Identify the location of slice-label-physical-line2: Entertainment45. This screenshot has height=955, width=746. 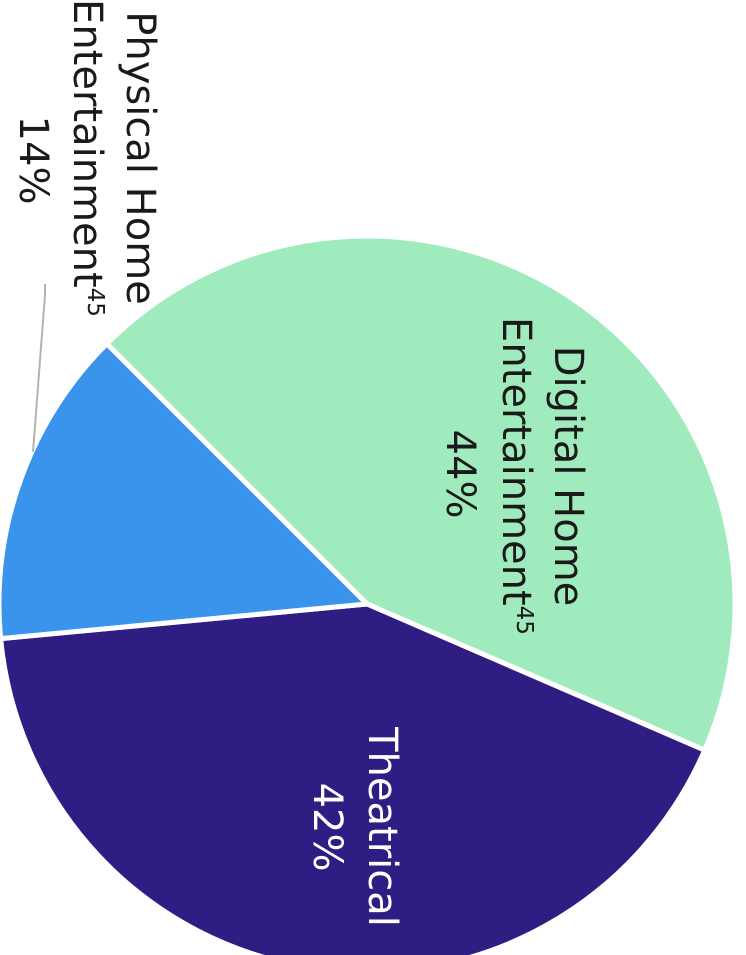
(87, 158).